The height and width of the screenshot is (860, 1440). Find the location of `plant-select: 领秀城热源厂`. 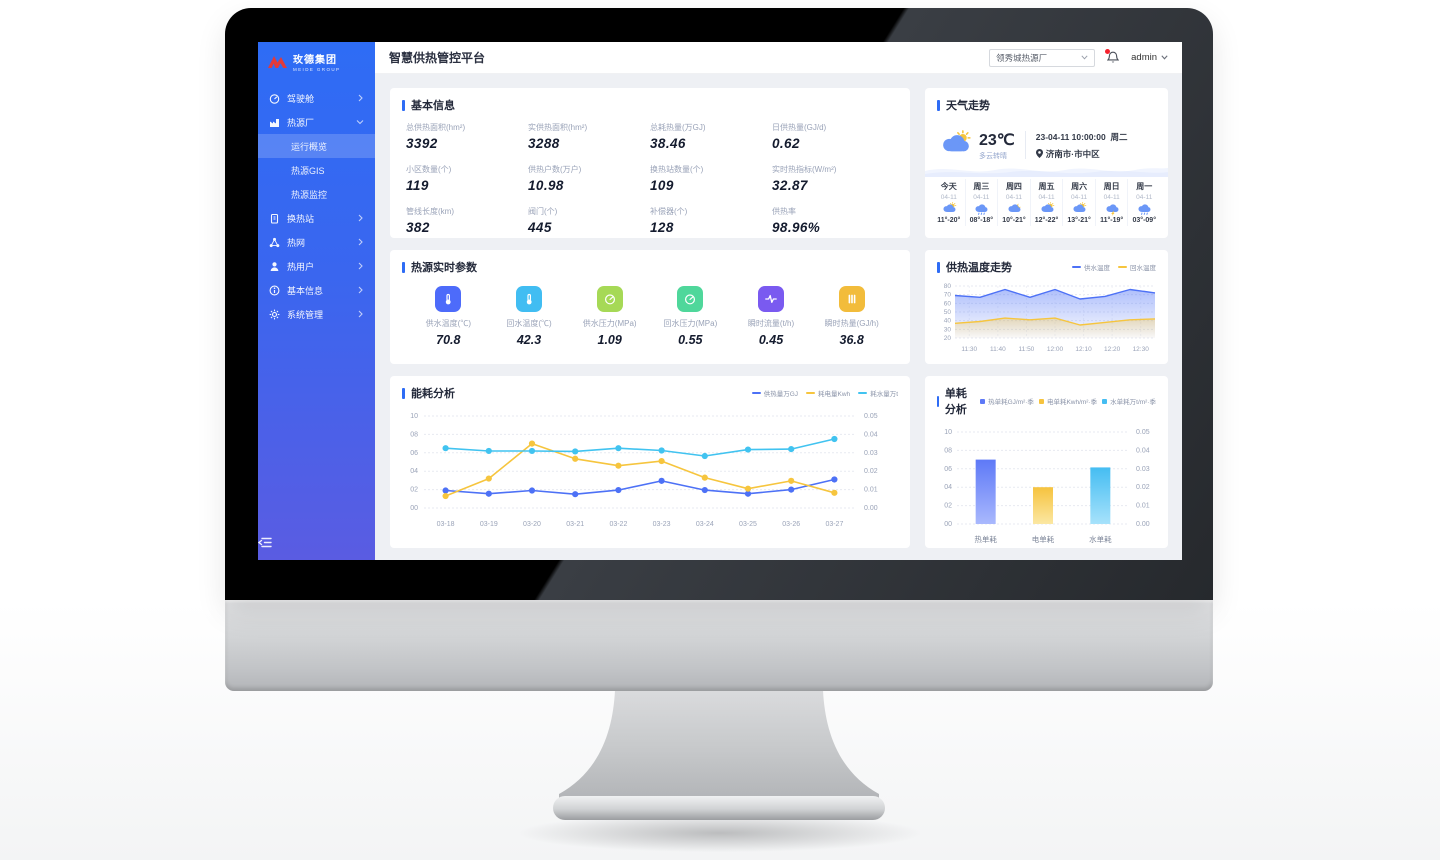

plant-select: 领秀城热源厂 is located at coordinates (1042, 57).